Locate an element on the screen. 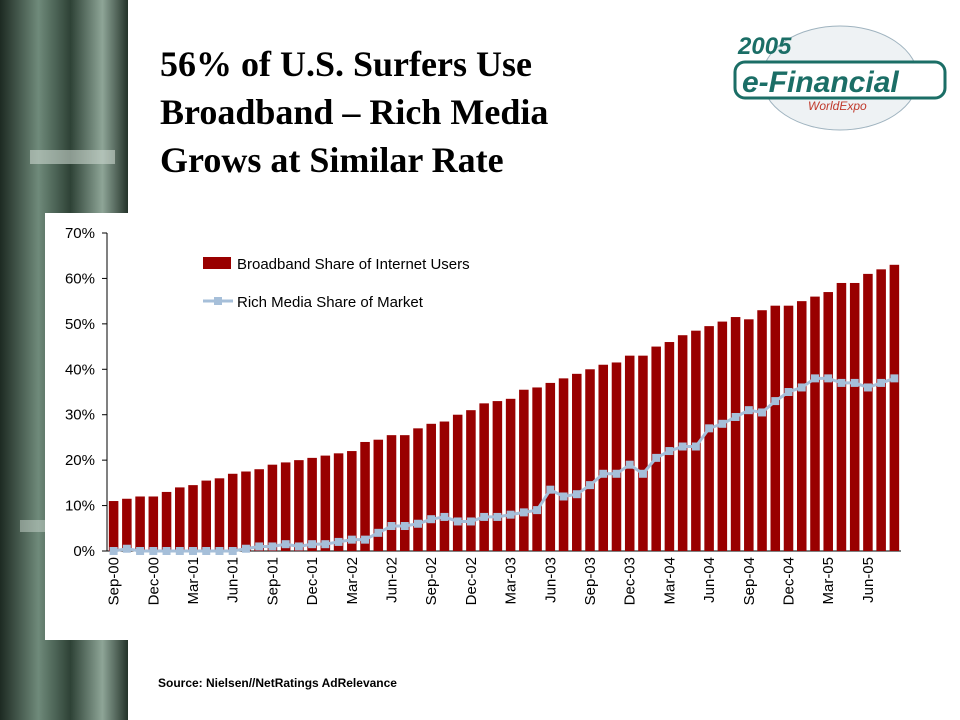  source: Source: Nielsen//NetRatings AdRelevance is located at coordinates (277, 683).